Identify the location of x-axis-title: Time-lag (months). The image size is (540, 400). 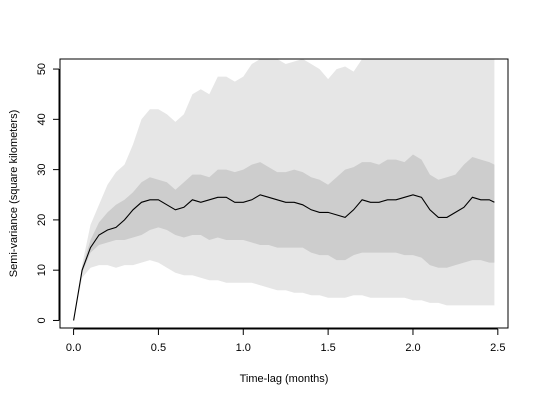
(284, 379).